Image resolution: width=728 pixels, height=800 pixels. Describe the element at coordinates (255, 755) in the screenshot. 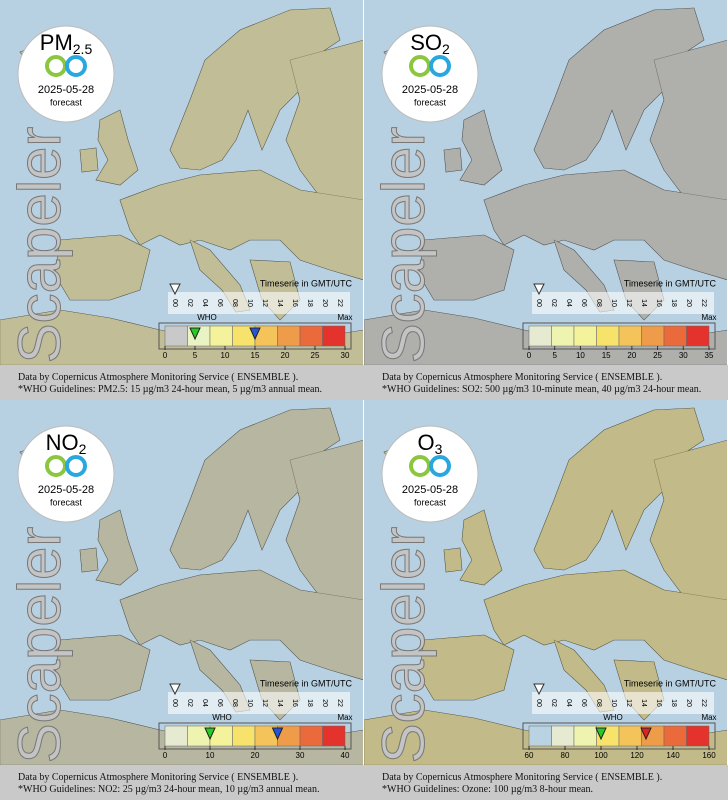

I see `legend-tick-label: 20` at that location.